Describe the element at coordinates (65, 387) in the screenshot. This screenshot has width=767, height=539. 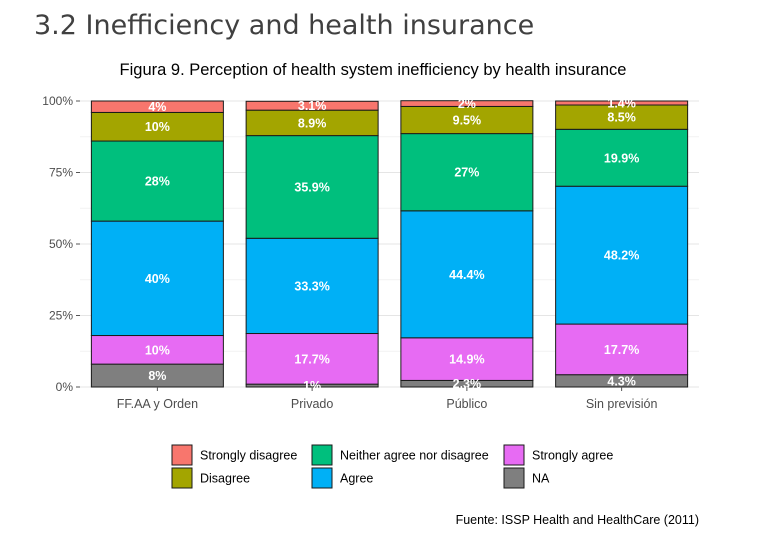
I see `y-tick-label: 0%` at that location.